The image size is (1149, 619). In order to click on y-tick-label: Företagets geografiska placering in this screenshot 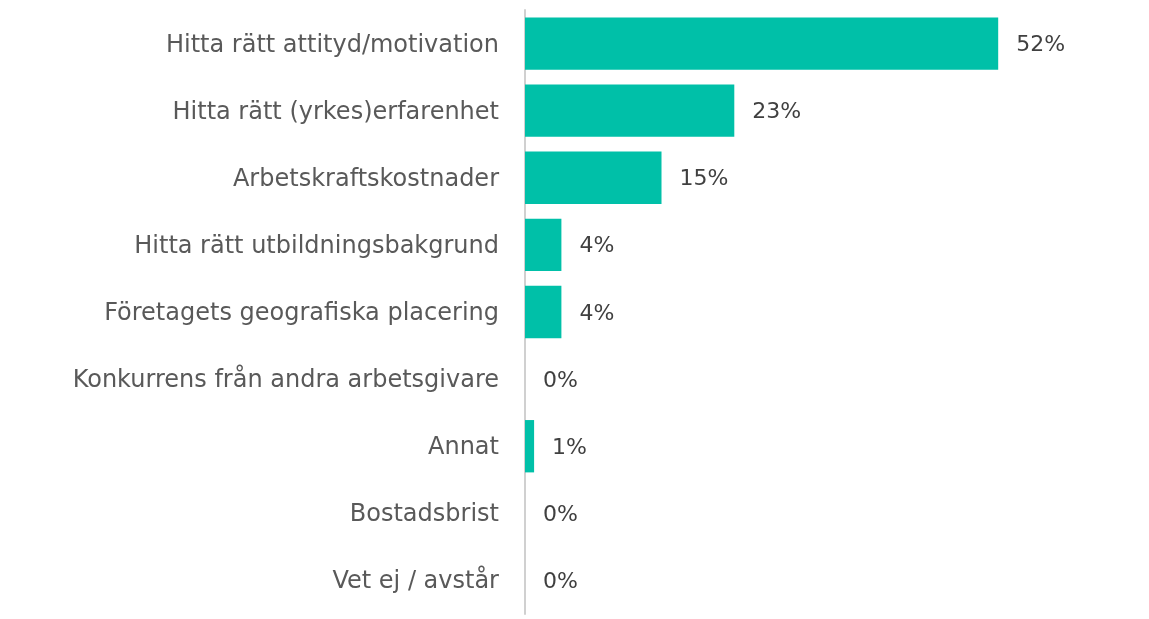, I will do `click(301, 312)`.